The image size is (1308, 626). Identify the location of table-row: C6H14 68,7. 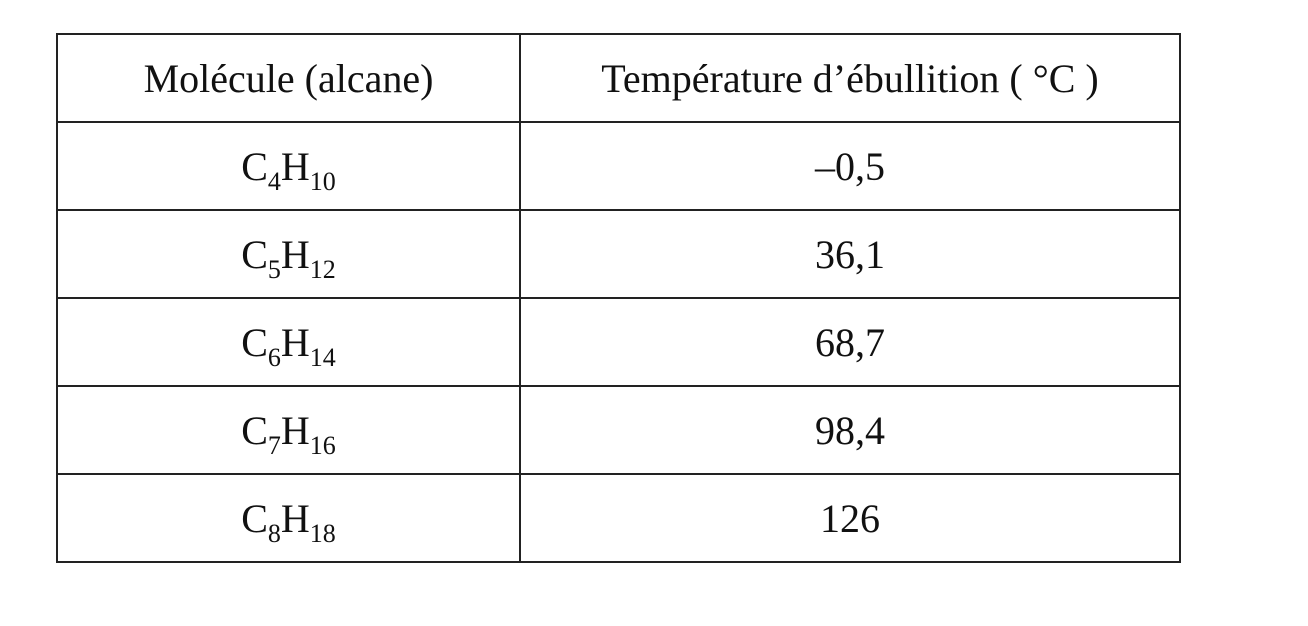
(618, 342).